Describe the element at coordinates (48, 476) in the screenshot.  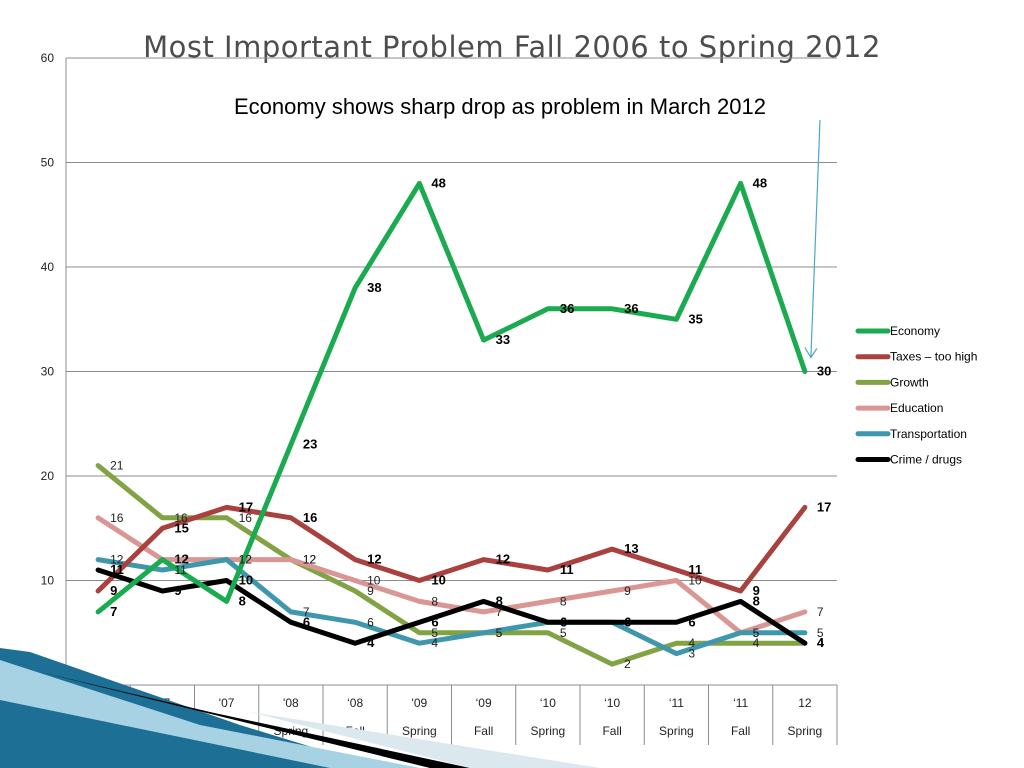
I see `y-tick-label: 20` at that location.